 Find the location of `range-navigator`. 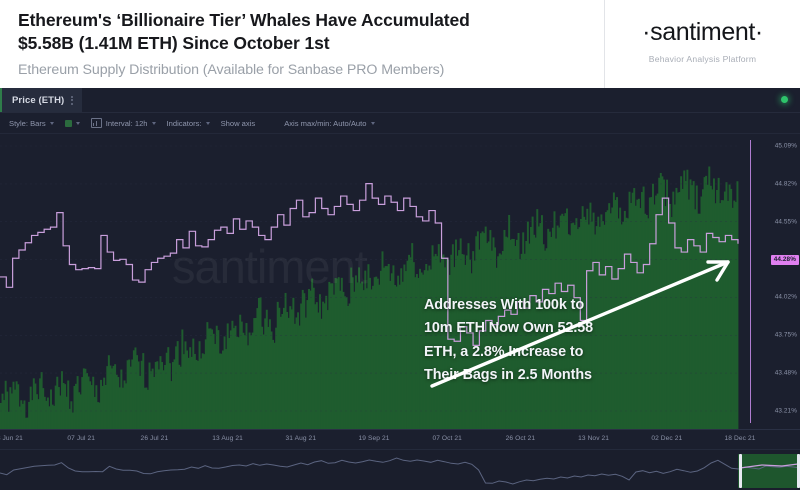

range-navigator is located at coordinates (400, 469).